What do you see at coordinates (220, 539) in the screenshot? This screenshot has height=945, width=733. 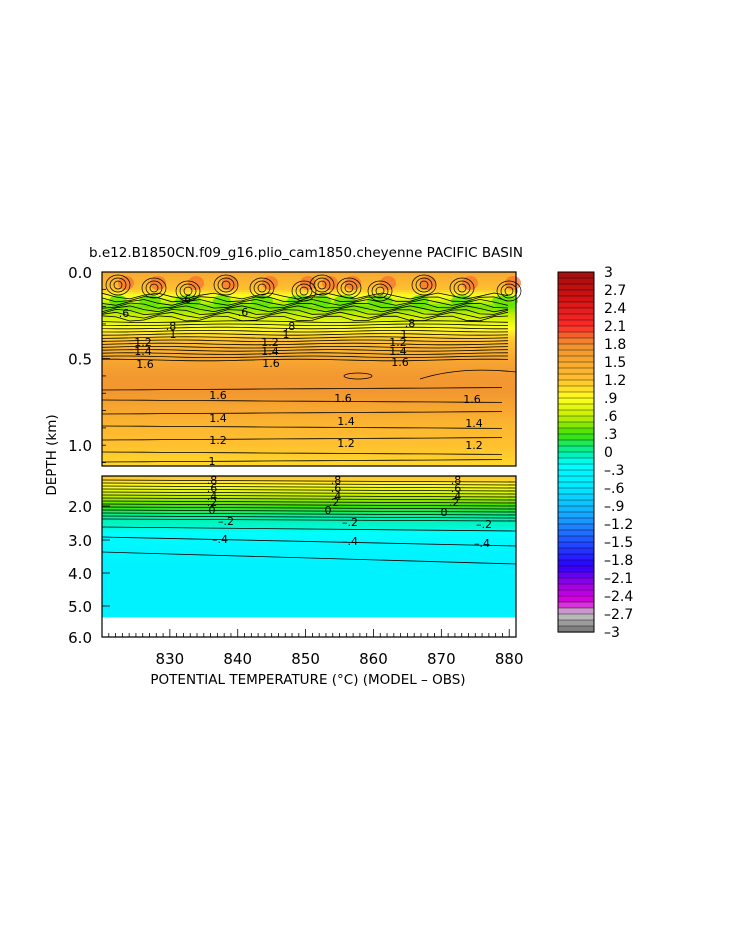 I see `contour-label: –.4` at bounding box center [220, 539].